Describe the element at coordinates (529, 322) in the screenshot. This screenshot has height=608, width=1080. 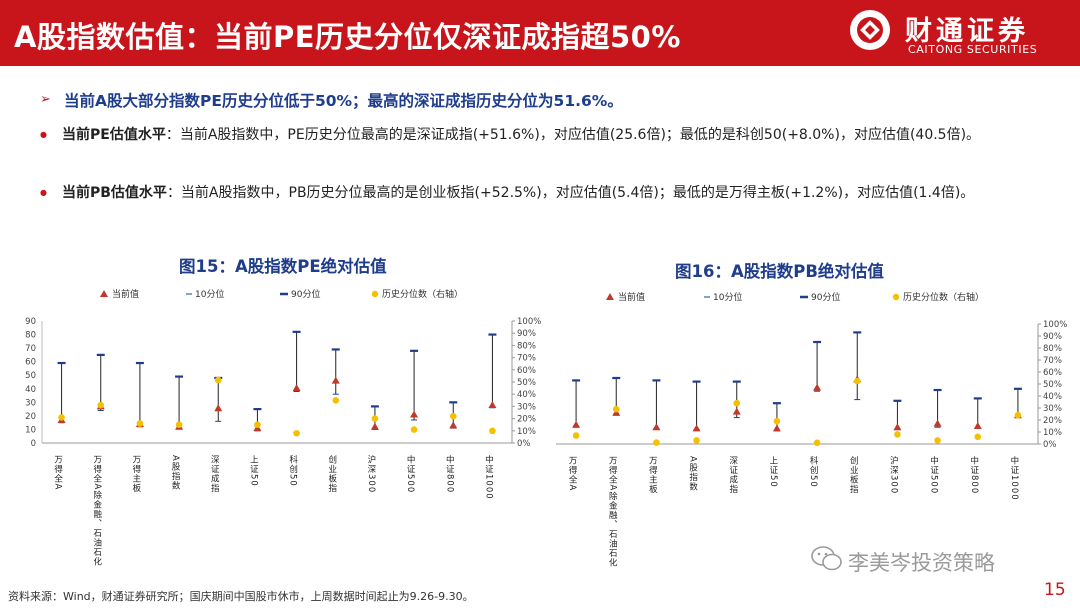
I see `y2-tick-label: 100%` at that location.